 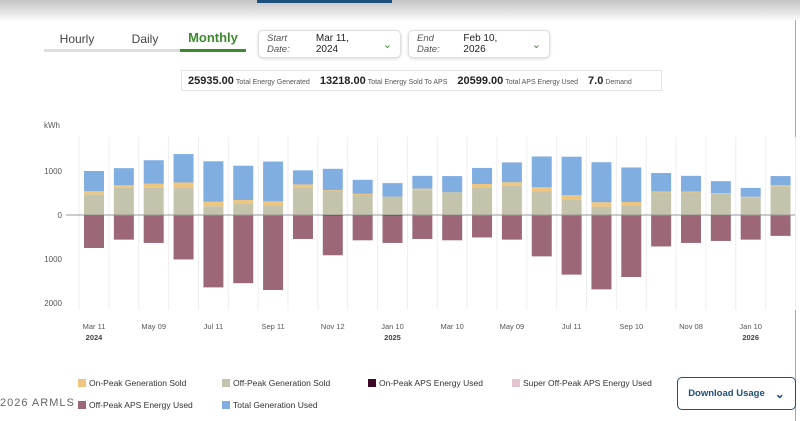 What do you see at coordinates (736, 393) in the screenshot?
I see `download-usage-button: Download Usage ⌄` at bounding box center [736, 393].